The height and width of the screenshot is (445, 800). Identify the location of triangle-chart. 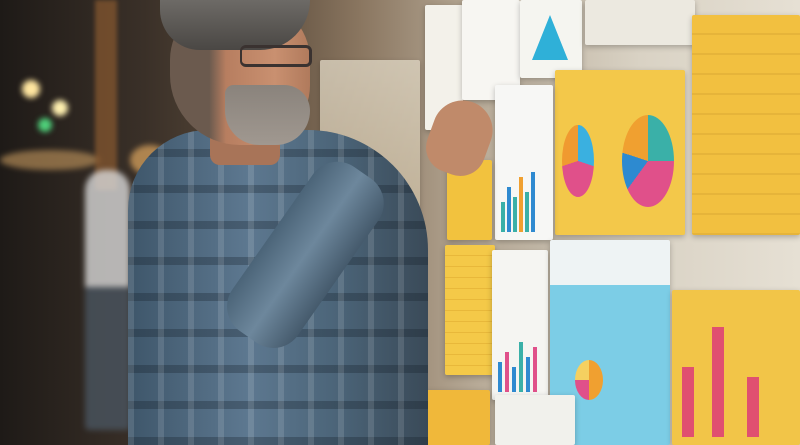
(550, 37).